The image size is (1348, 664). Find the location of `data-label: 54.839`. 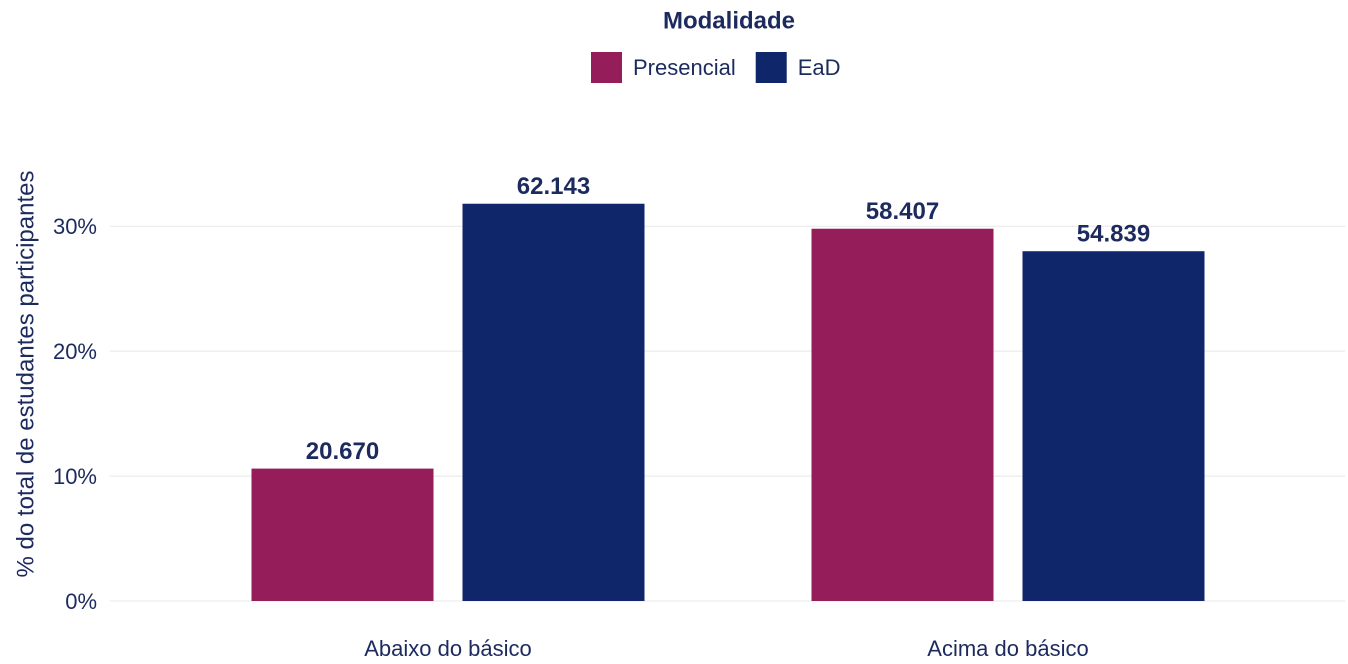

data-label: 54.839 is located at coordinates (1113, 234).